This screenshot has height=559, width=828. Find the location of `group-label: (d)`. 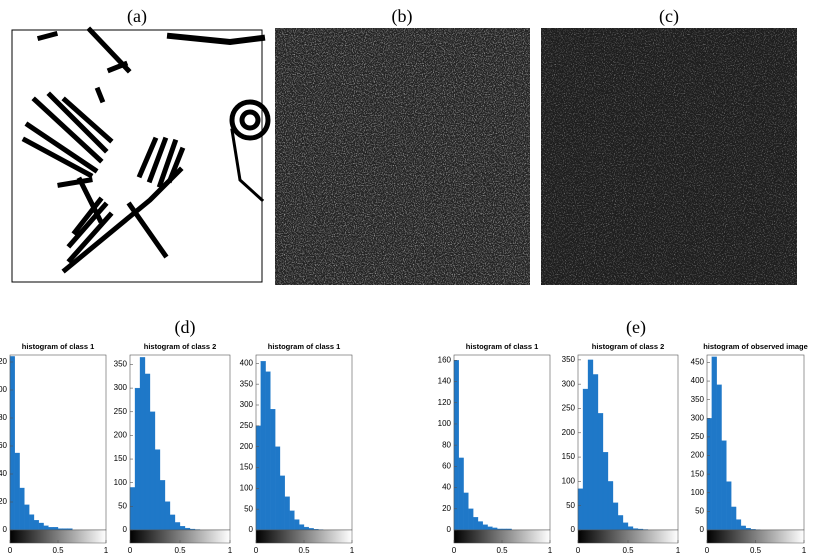

group-label: (d) is located at coordinates (185, 327).